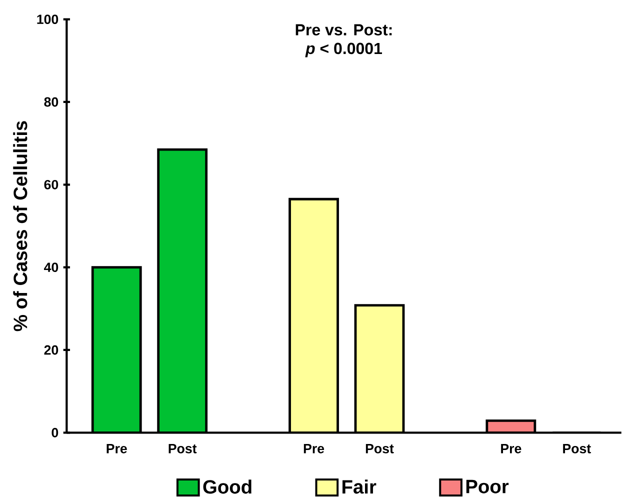 This screenshot has width=622, height=502. Describe the element at coordinates (51, 102) in the screenshot. I see `y-tick-label: 80` at that location.